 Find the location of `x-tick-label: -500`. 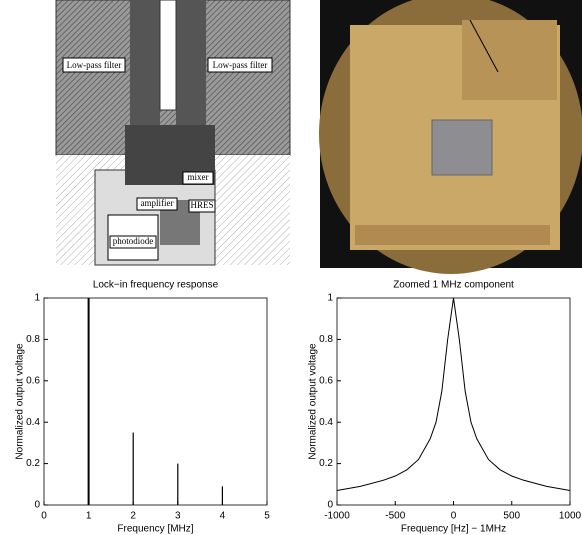

x-tick-label: -500 is located at coordinates (395, 516).